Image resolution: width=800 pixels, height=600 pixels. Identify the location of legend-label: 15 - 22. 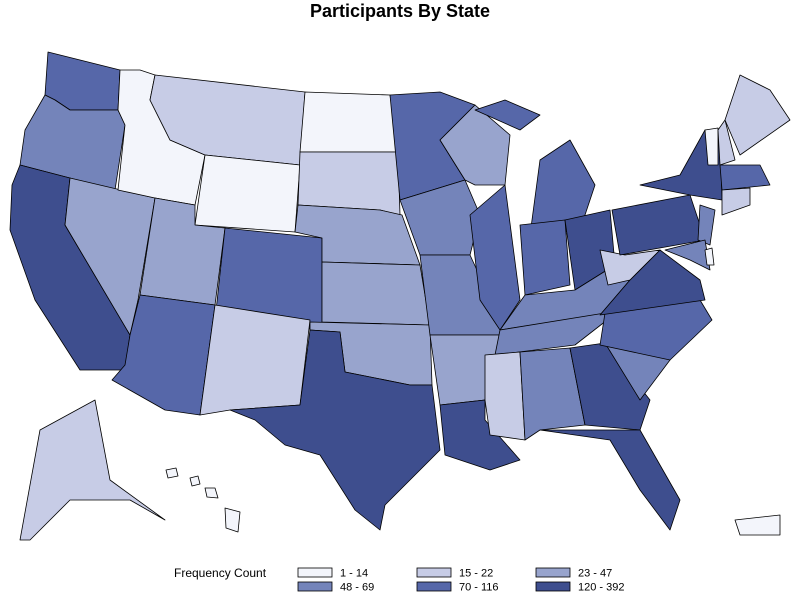
(476, 574).